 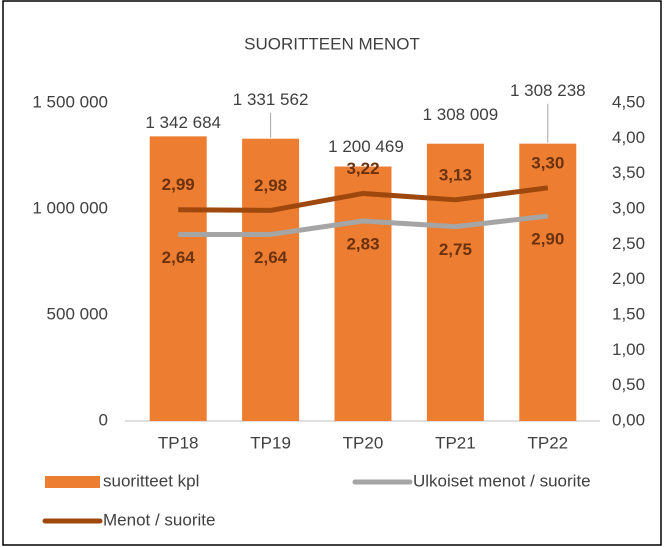 What do you see at coordinates (178, 442) in the screenshot?
I see `x-tick-label: TP18` at bounding box center [178, 442].